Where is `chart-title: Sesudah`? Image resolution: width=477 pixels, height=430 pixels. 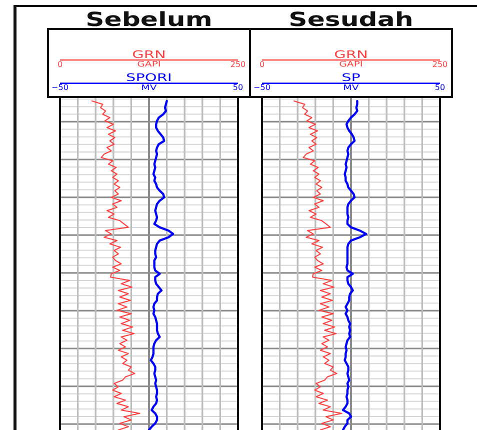
chart-title: Sesudah is located at coordinates (351, 20).